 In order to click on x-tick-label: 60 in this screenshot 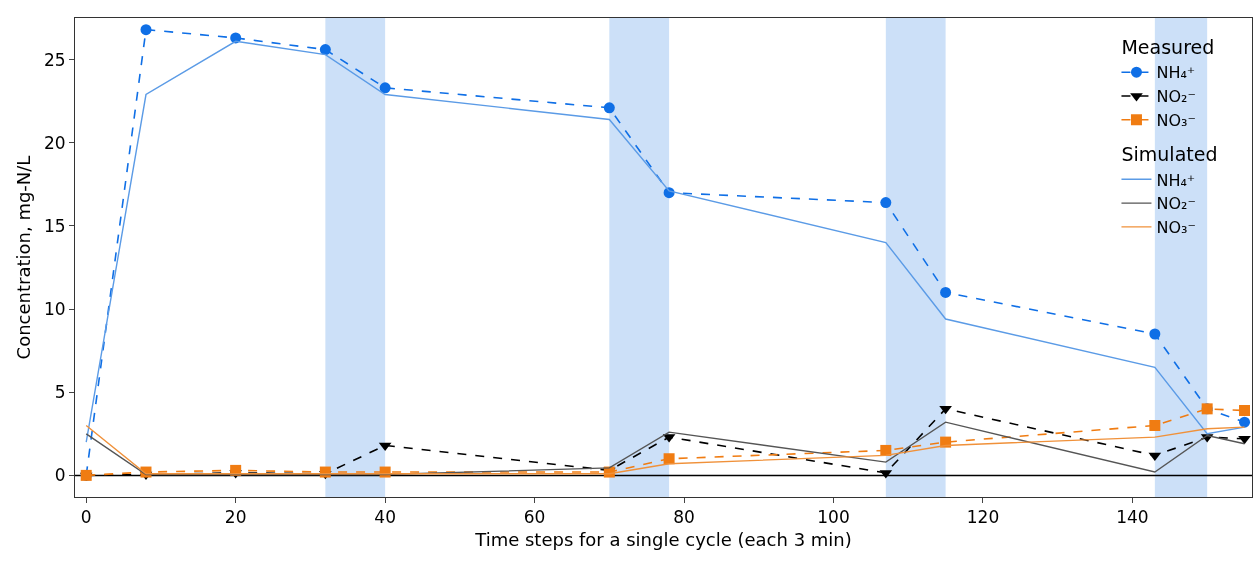, I will do `click(534, 517)`.